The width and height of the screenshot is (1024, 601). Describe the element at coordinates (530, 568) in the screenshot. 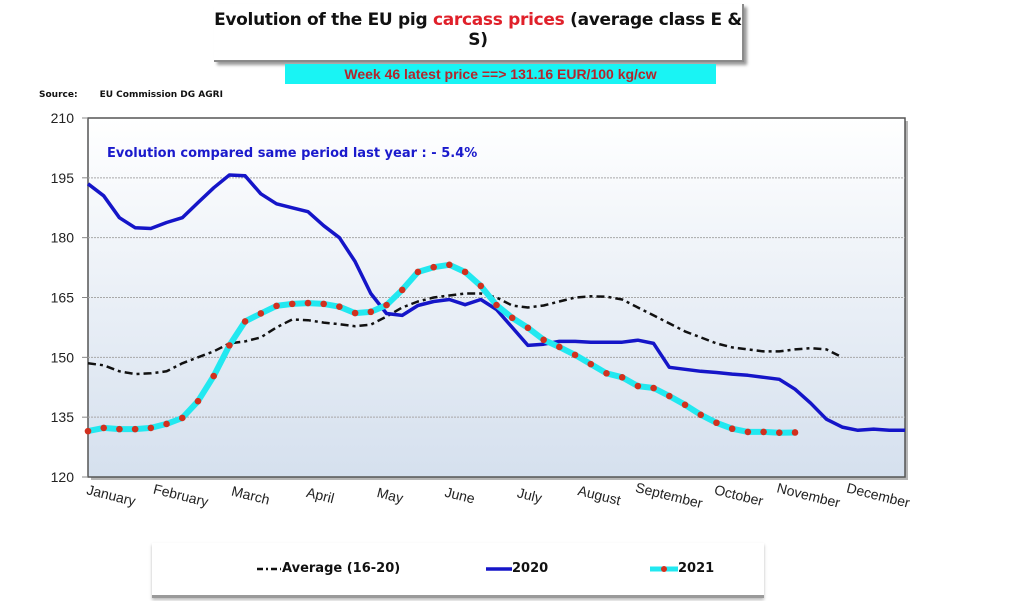

I see `legend-label-2020: 2020` at that location.